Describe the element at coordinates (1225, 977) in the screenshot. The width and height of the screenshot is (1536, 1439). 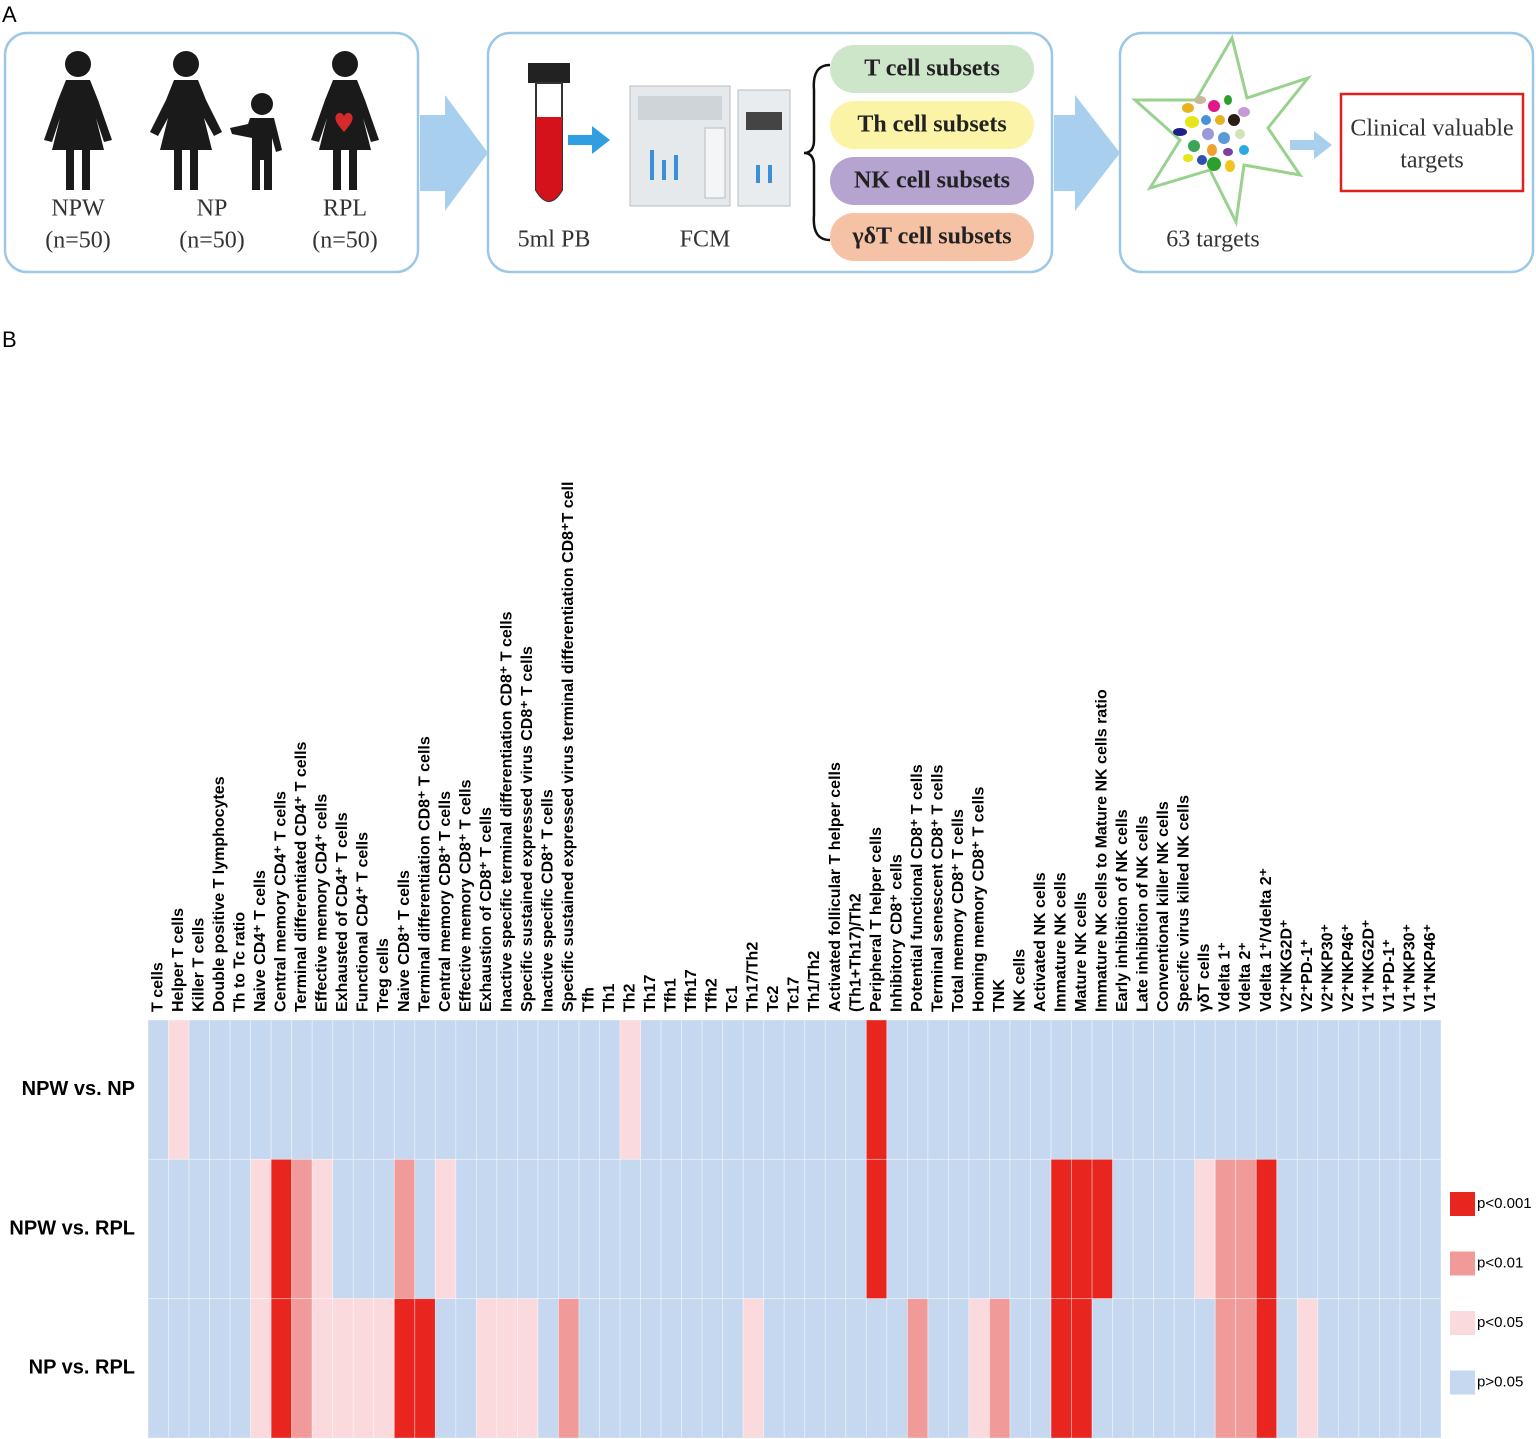
I see `column-label: Vdelta 1⁺` at that location.